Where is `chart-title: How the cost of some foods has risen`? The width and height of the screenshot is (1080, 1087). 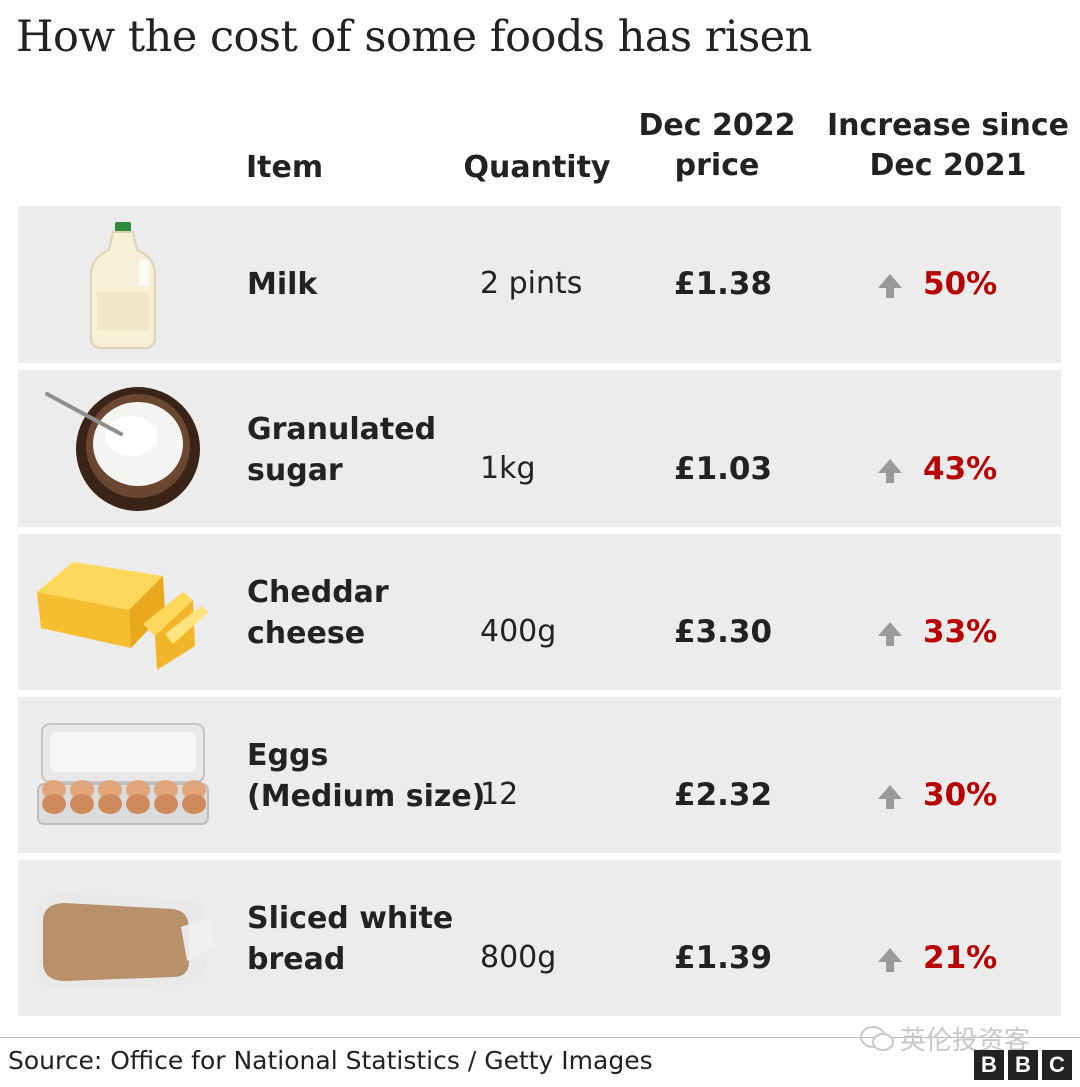
chart-title: How the cost of some foods has risen is located at coordinates (414, 37).